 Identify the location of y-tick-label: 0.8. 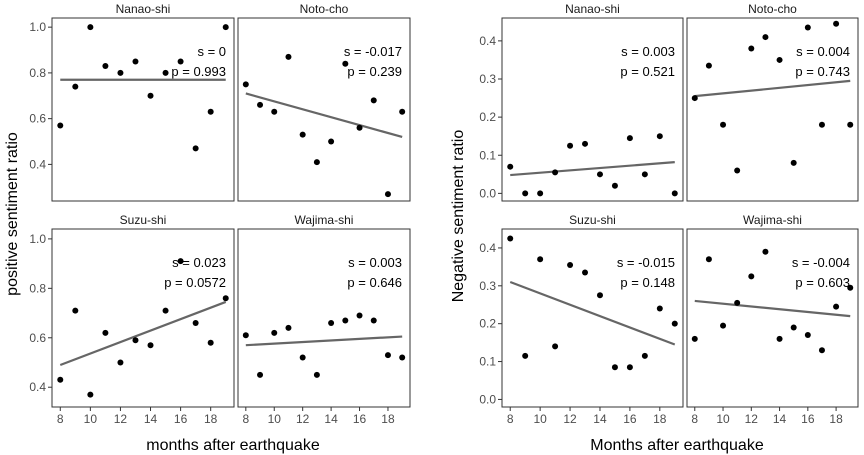
(37, 288).